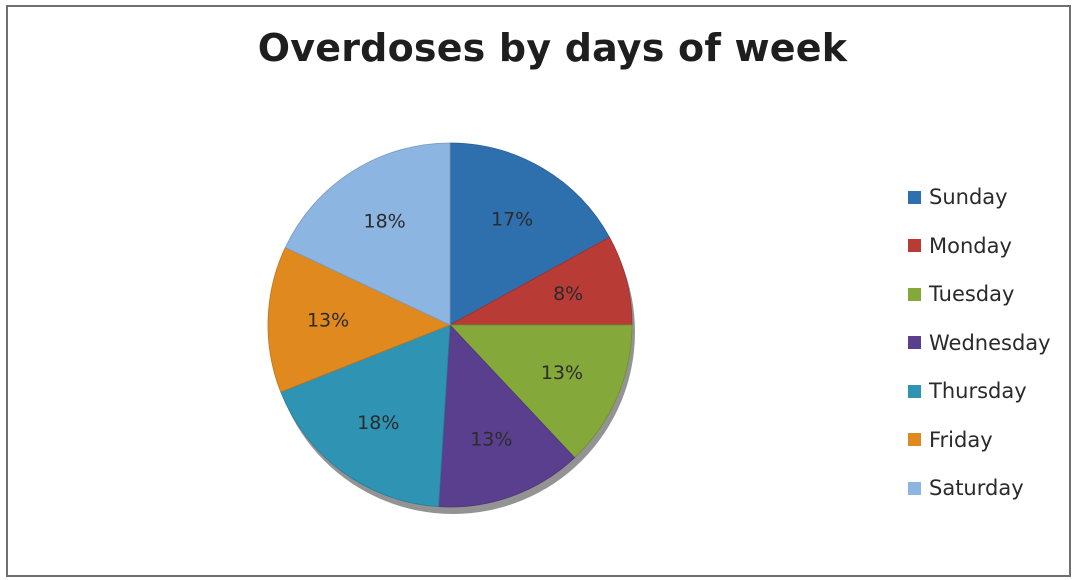  Describe the element at coordinates (385, 221) in the screenshot. I see `slice-label-saturday: 18%` at that location.